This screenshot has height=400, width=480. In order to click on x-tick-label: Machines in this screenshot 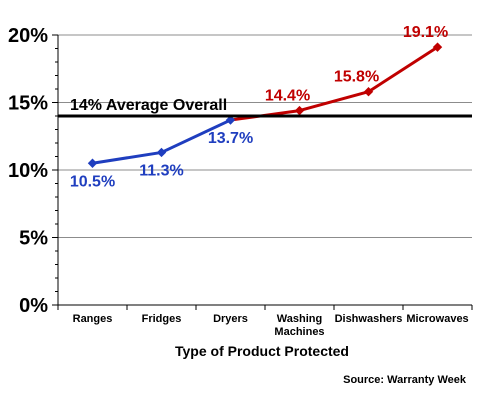, I will do `click(299, 332)`.